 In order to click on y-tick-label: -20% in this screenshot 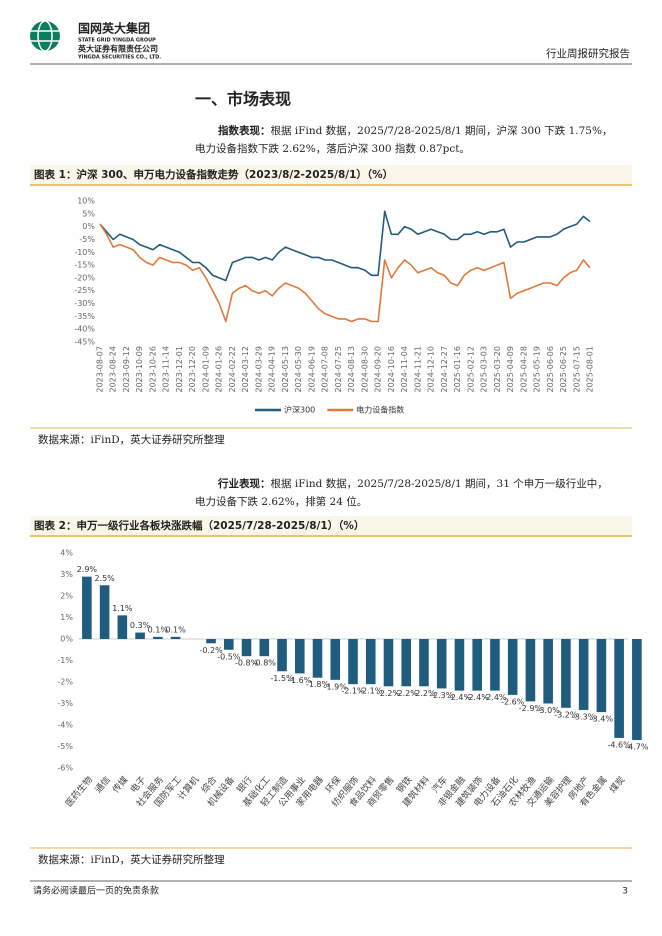, I will do `click(84, 277)`.